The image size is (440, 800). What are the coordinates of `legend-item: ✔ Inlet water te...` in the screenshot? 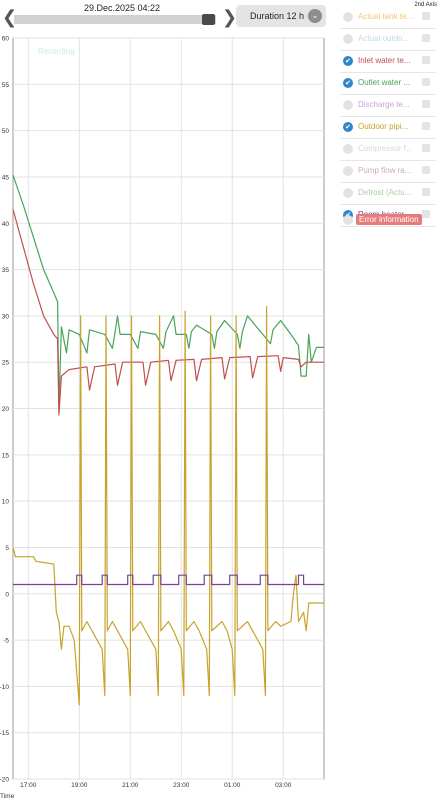 It's located at (388, 61).